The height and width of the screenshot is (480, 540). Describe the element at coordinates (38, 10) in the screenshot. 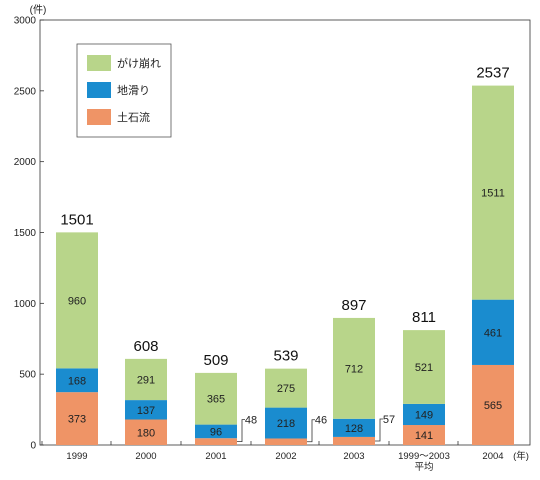

I see `y-unit-label: (件)` at that location.